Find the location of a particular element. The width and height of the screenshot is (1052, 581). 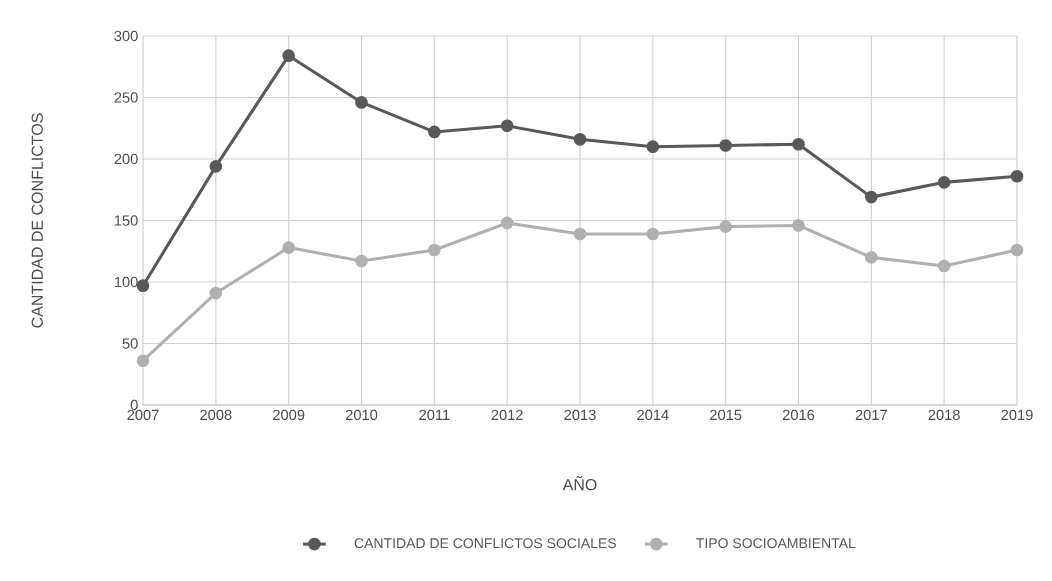

x-tick-label: 2007 is located at coordinates (143, 415).